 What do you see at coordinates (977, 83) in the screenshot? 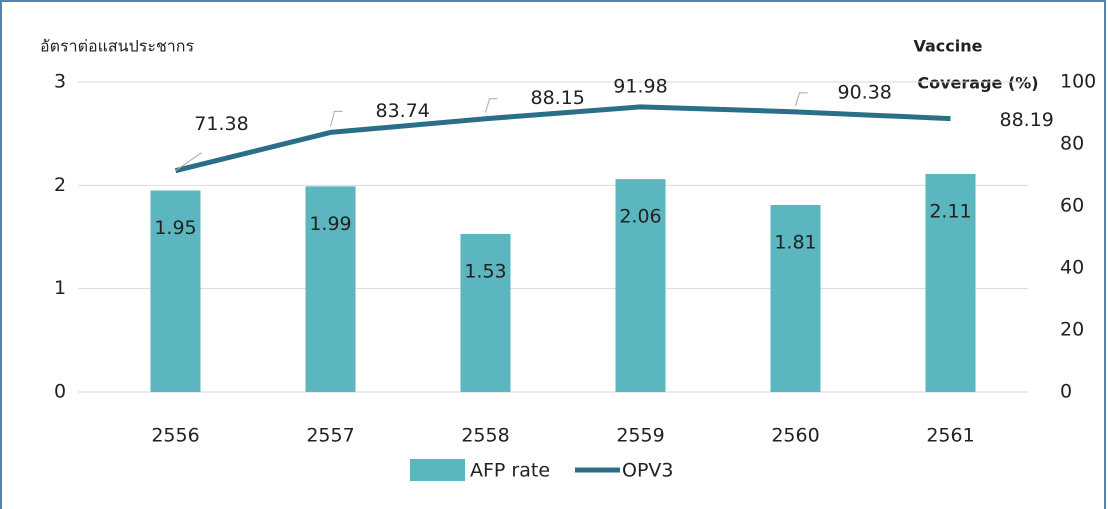
I see `y2-axis-label: Coverage (%)` at bounding box center [977, 83].